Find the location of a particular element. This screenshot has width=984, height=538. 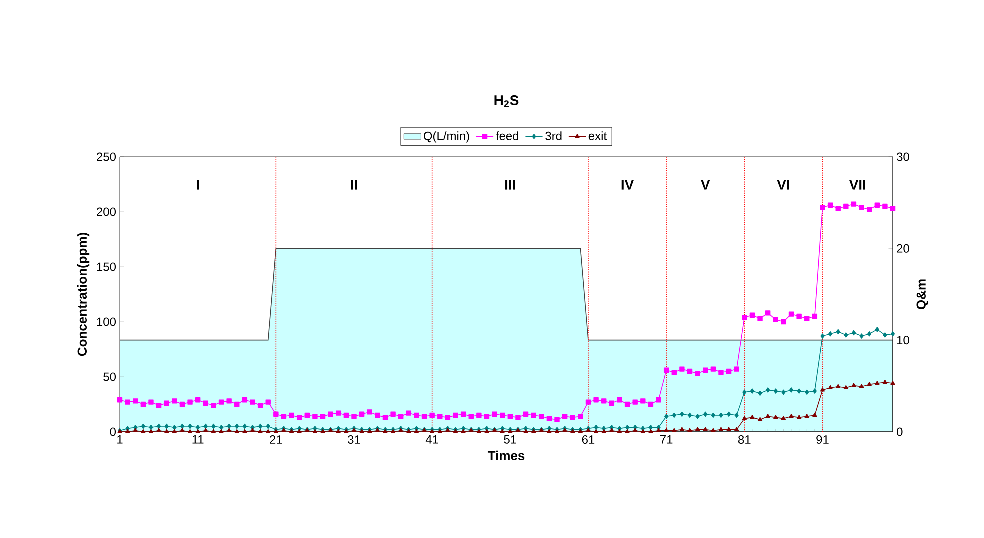

x-tick-label: 91 is located at coordinates (822, 440).